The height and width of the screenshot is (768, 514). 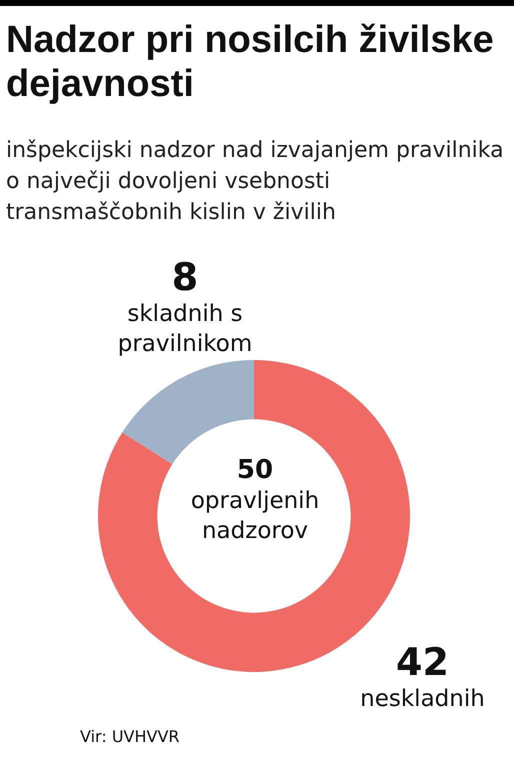 What do you see at coordinates (130, 736) in the screenshot?
I see `text: Vir: UVHVVR` at bounding box center [130, 736].